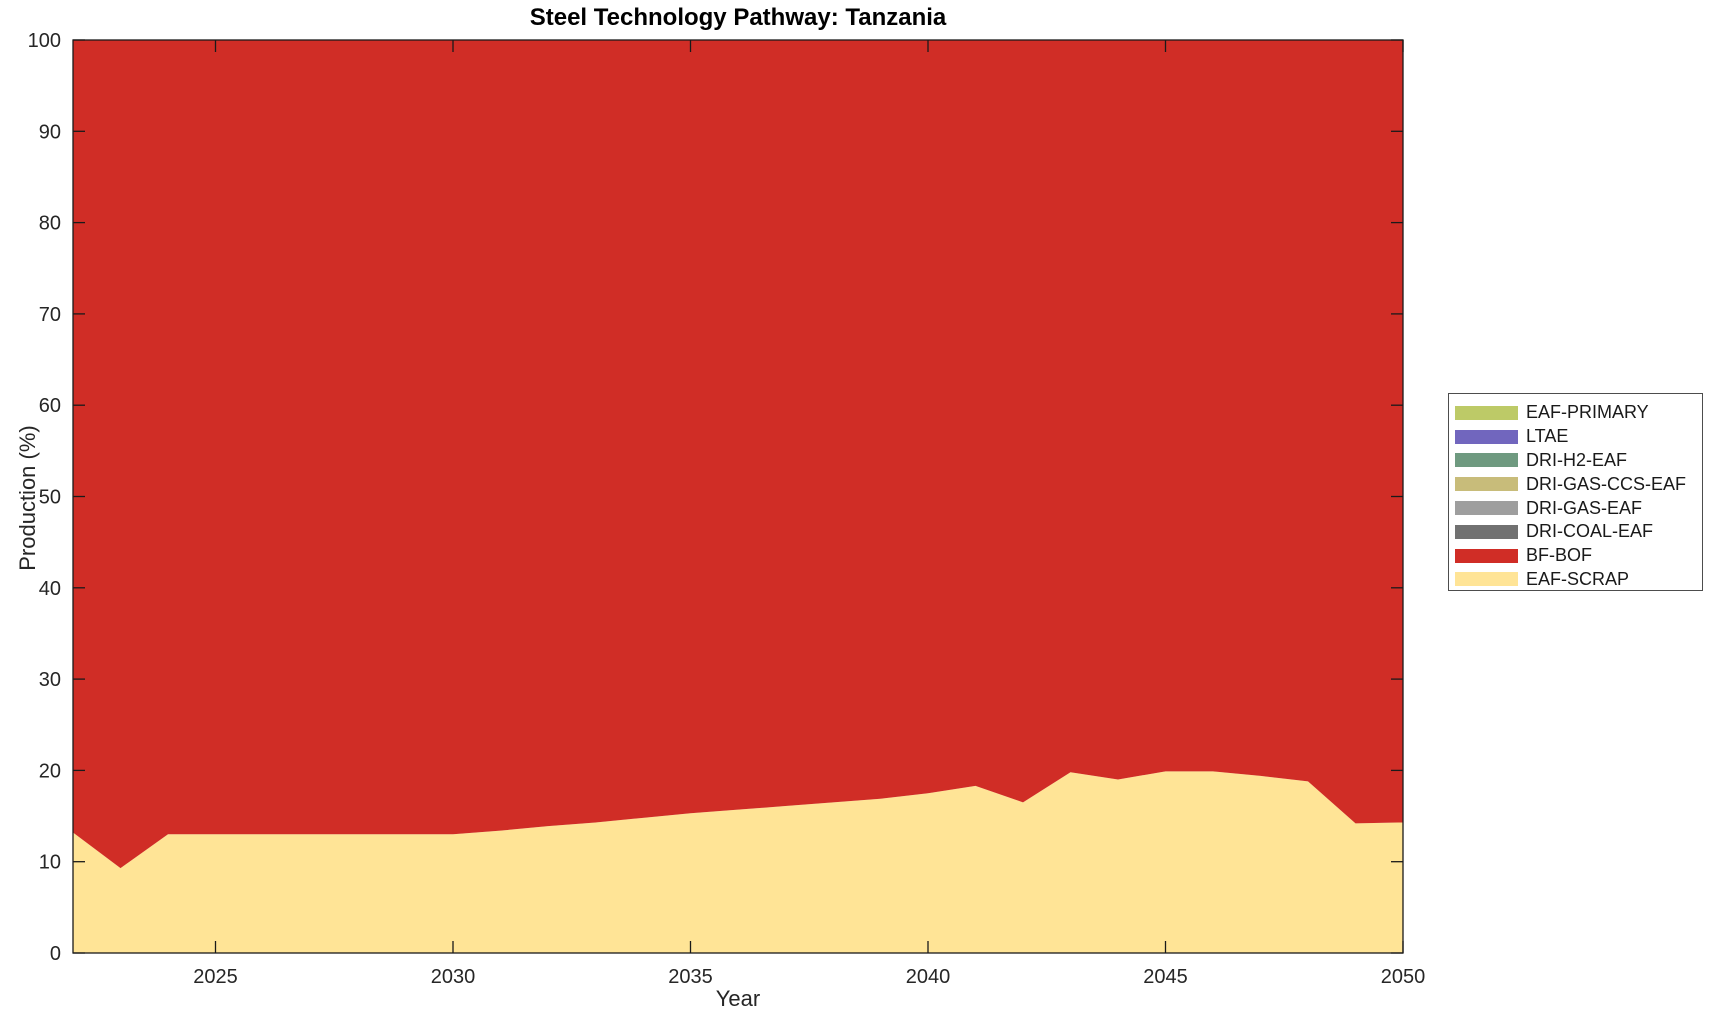  Describe the element at coordinates (738, 862) in the screenshot. I see `area-series-eaf-scrap` at that location.